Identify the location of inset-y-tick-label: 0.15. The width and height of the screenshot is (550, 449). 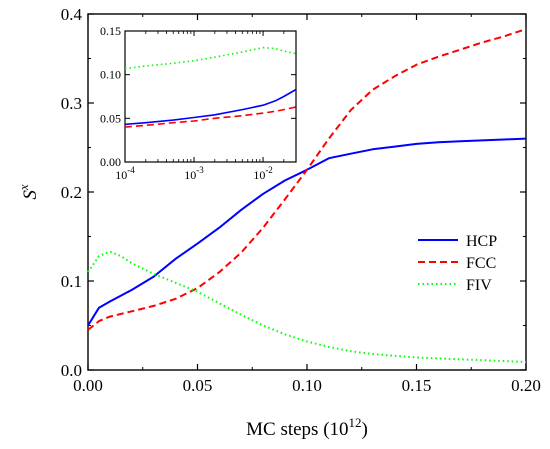
(110, 31).